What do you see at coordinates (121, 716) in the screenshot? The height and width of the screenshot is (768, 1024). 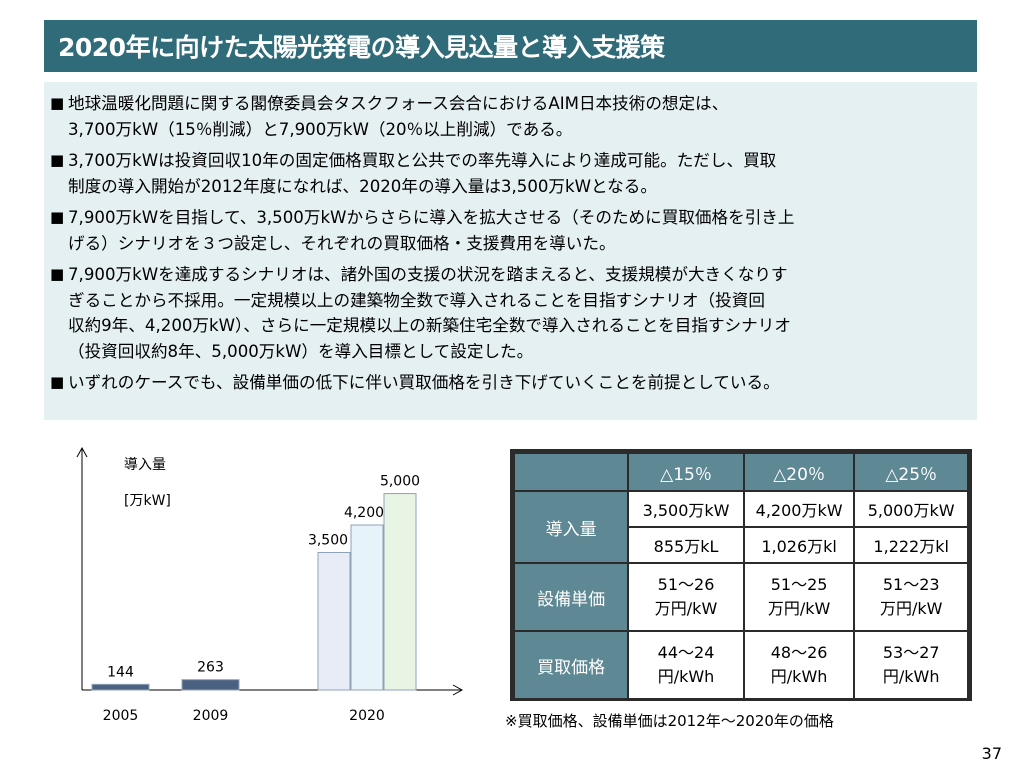 I see `x-tick-label: 2005` at bounding box center [121, 716].